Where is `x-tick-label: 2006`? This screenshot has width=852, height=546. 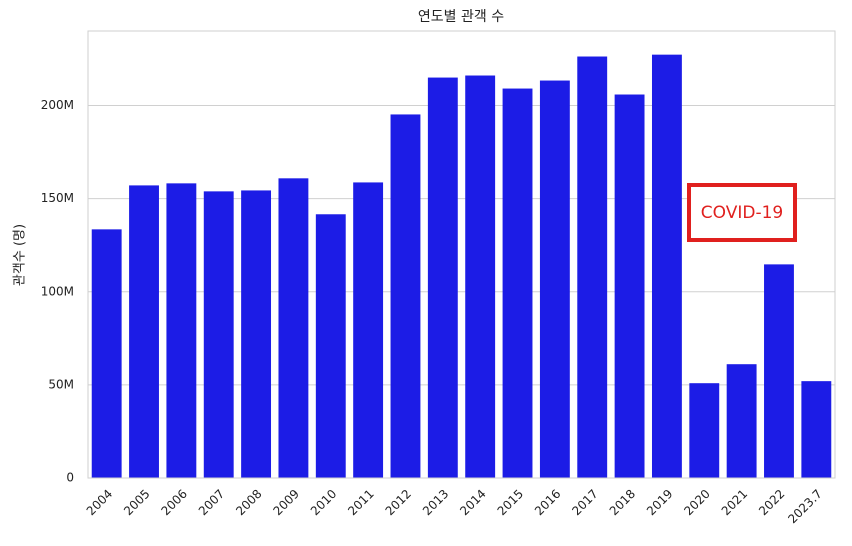
x-tick-label: 2006 is located at coordinates (173, 502).